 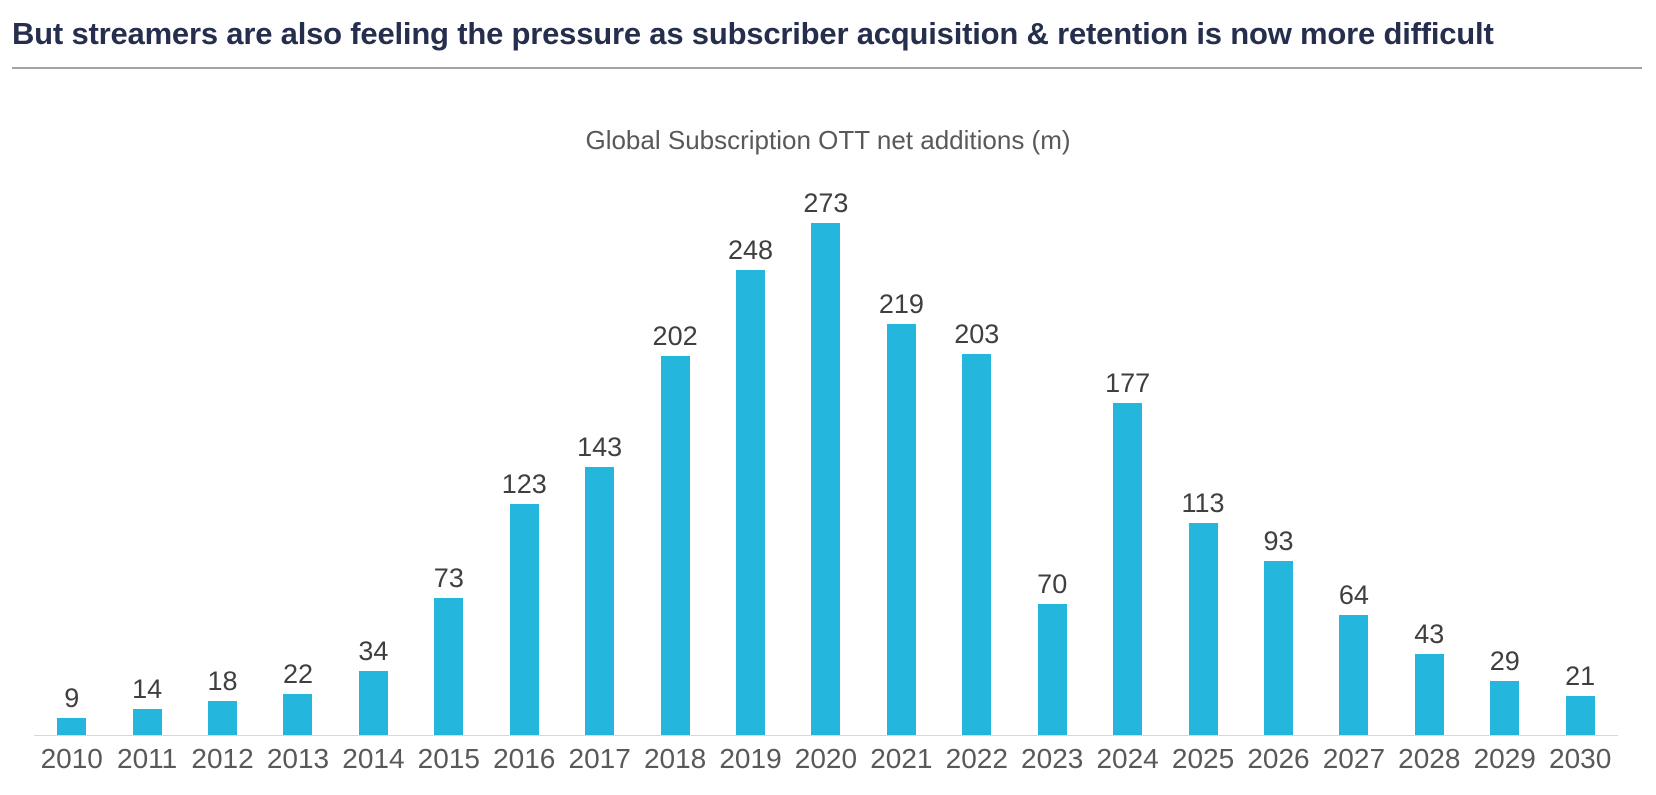 I want to click on bar-column: 273, so click(x=825, y=462).